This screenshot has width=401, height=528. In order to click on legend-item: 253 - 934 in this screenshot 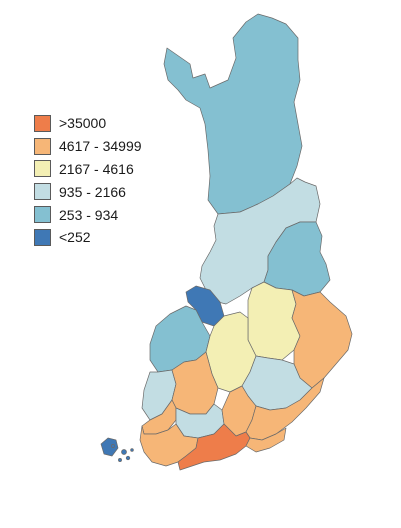, I will do `click(88, 214)`.